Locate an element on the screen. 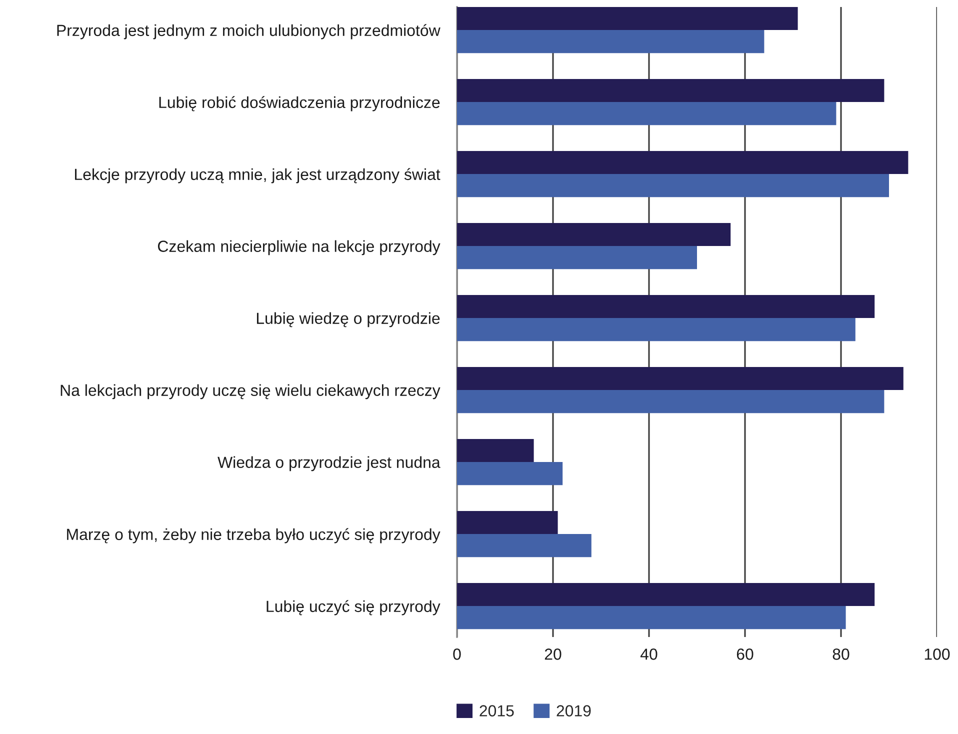 The height and width of the screenshot is (734, 958). legend-label: 2015 is located at coordinates (497, 710).